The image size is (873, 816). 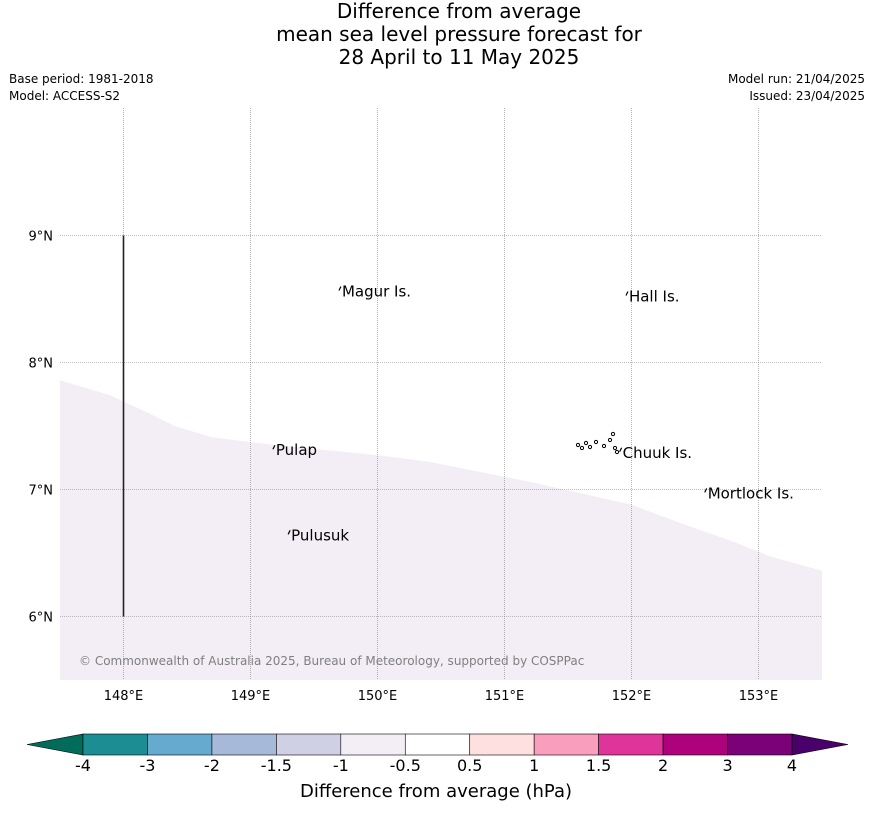 I want to click on place-label: Mortlock Is., so click(x=751, y=493).